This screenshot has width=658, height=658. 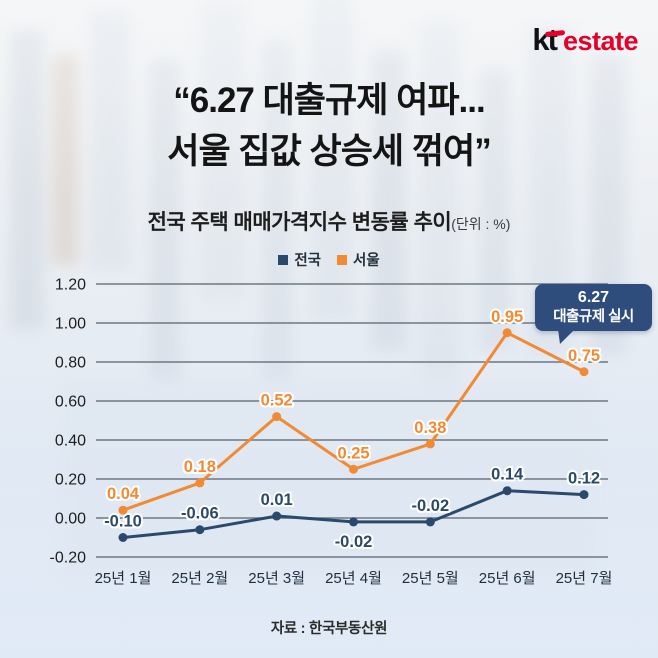 I want to click on x-axis-tick-label: 25년 1월, so click(x=123, y=578).